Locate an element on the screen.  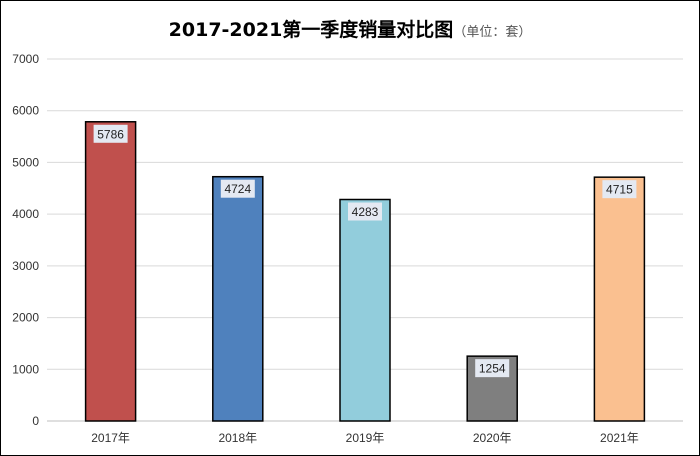
y-tick-label: 3000 is located at coordinates (25, 266).